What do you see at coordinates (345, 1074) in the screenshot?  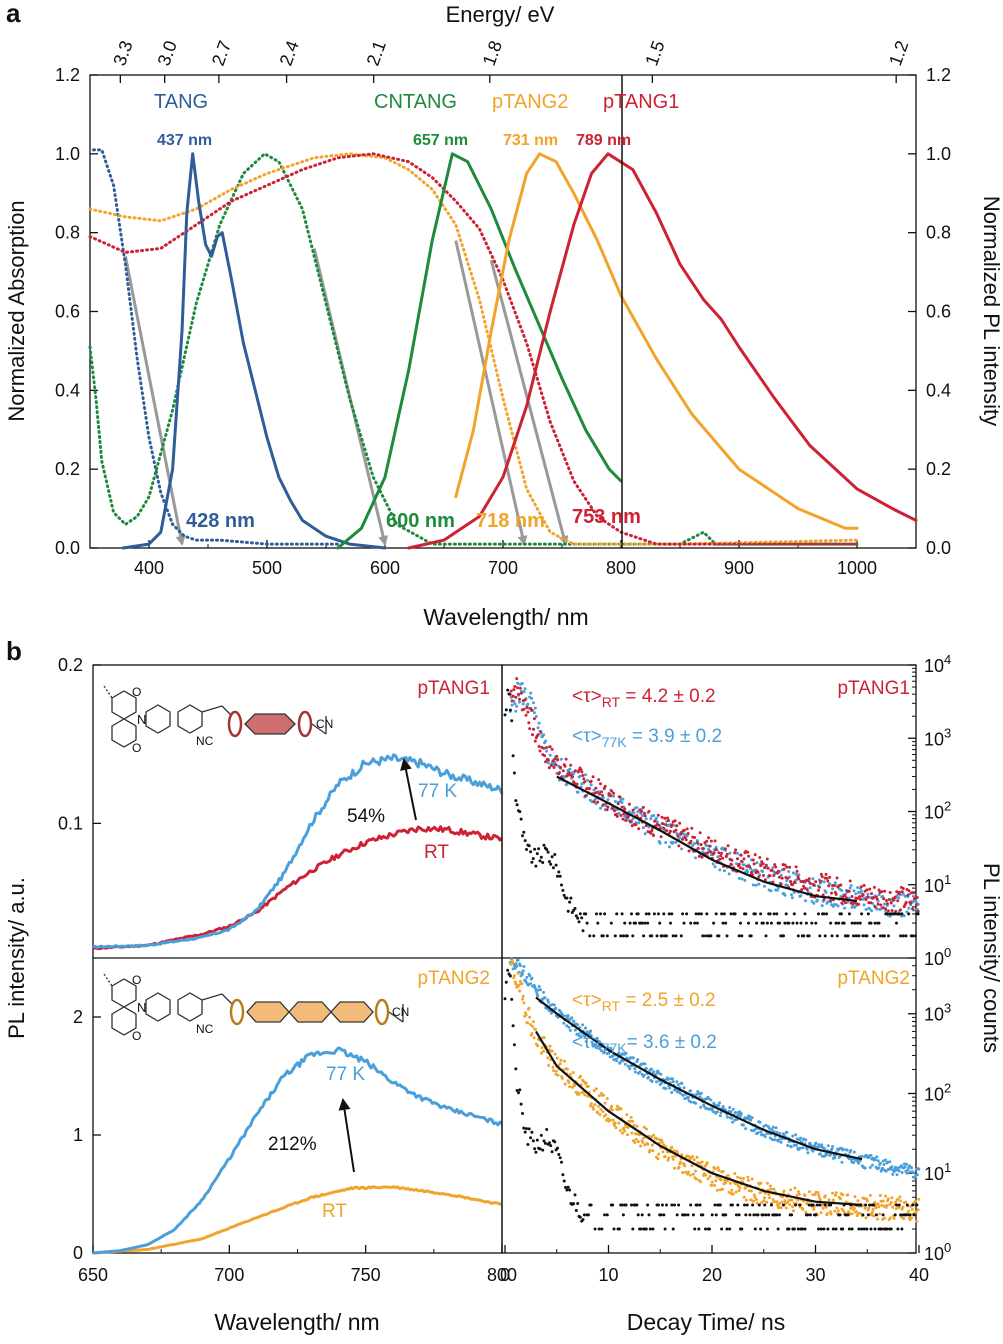 I see `left-bottom-77k: 77 K` at bounding box center [345, 1074].